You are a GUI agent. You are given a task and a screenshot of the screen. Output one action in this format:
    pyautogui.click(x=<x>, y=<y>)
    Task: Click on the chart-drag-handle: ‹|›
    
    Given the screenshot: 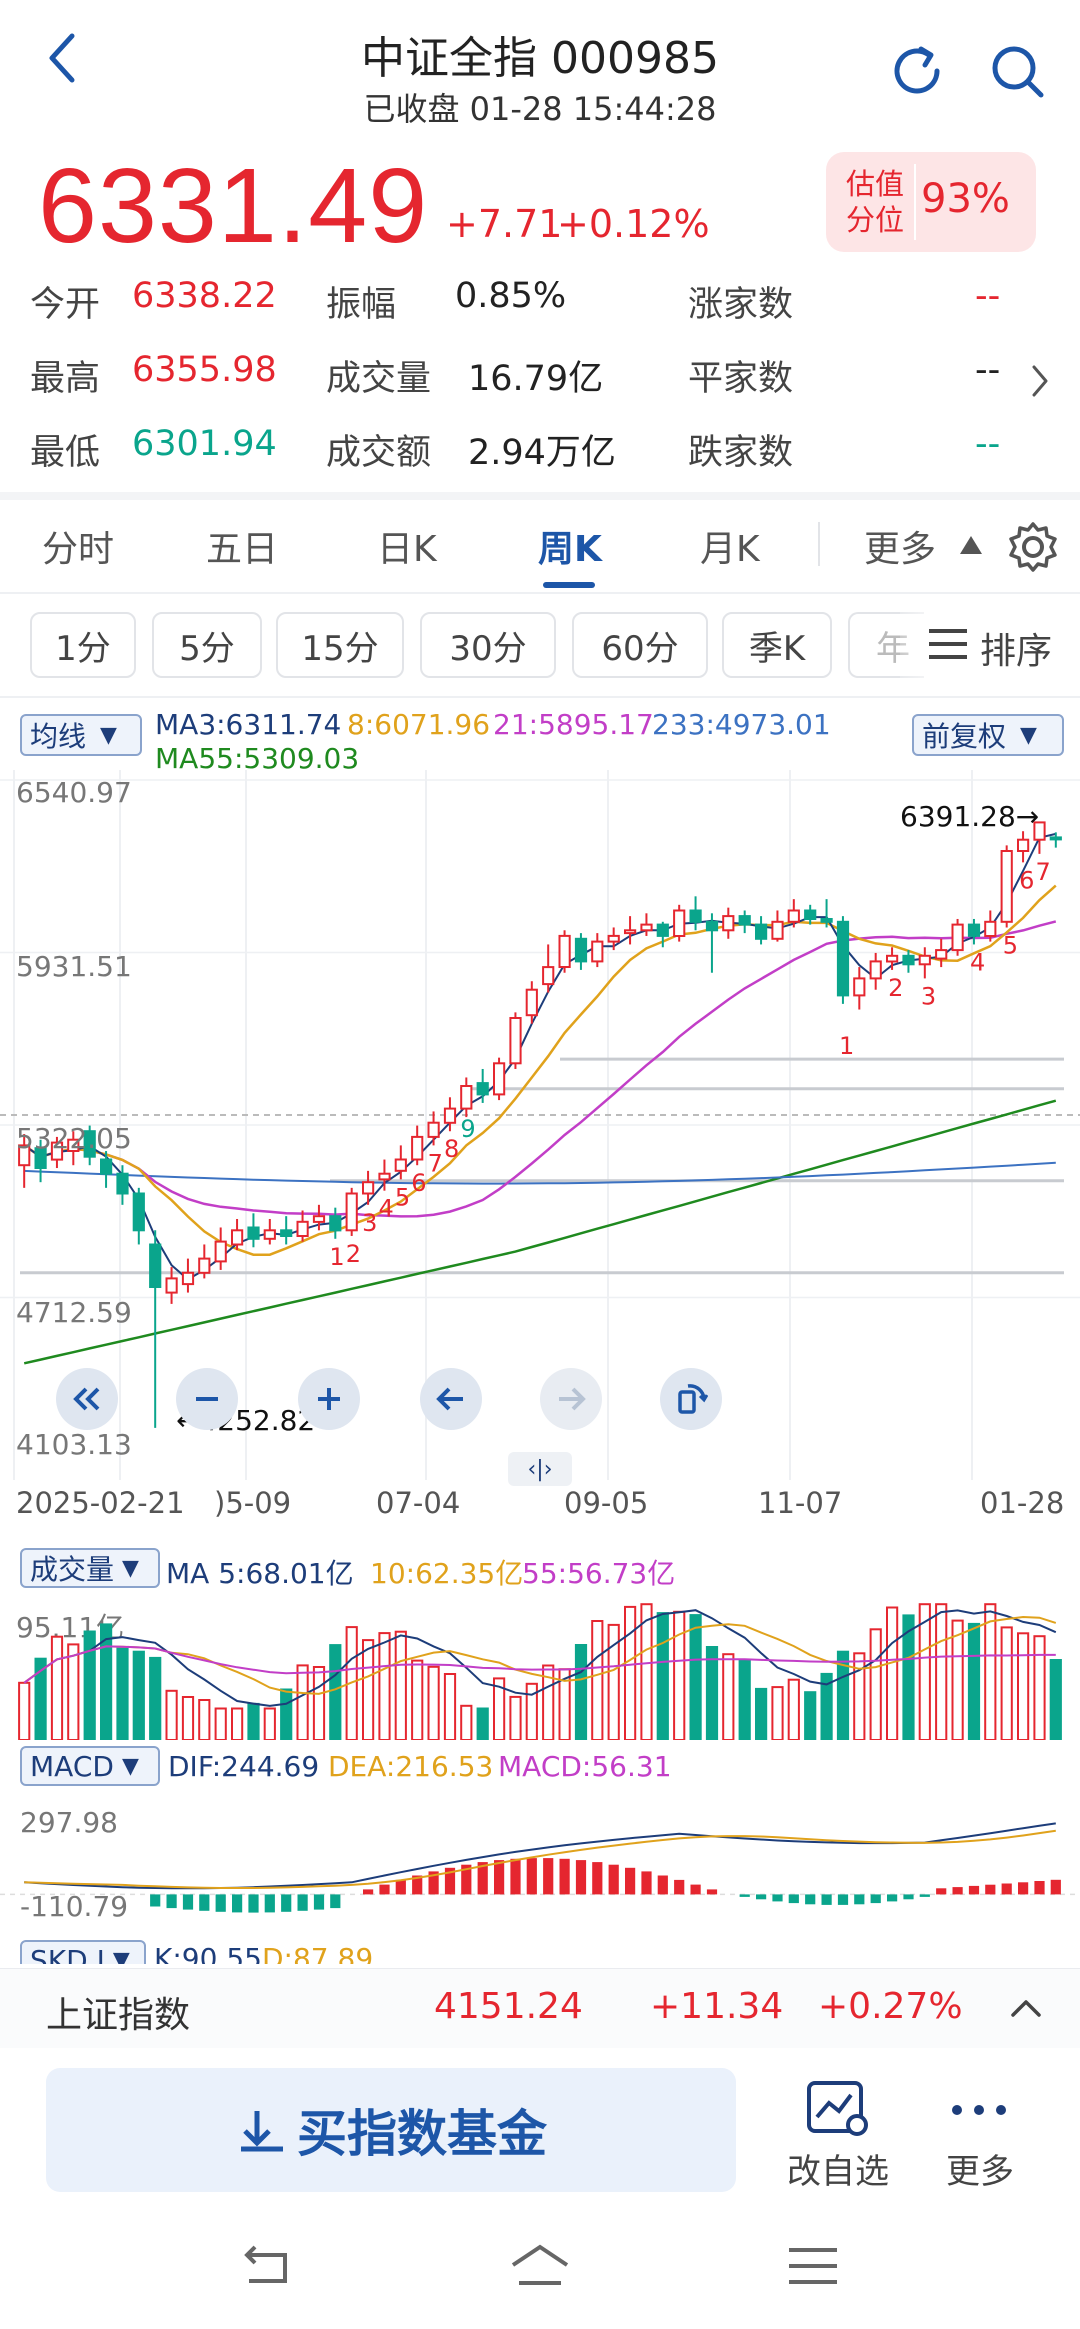 What is the action you would take?
    pyautogui.click(x=540, y=1469)
    